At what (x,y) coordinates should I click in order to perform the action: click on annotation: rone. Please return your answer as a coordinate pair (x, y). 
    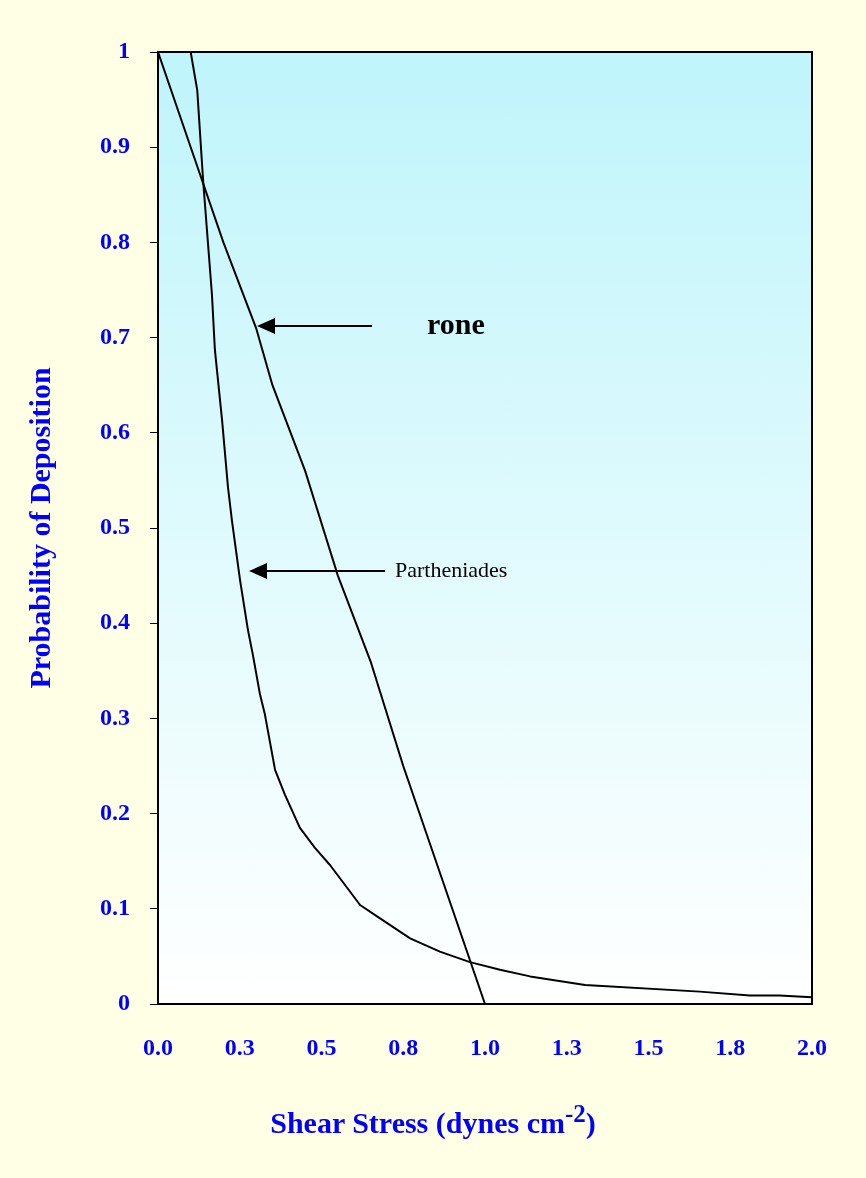
    Looking at the image, I should click on (456, 323).